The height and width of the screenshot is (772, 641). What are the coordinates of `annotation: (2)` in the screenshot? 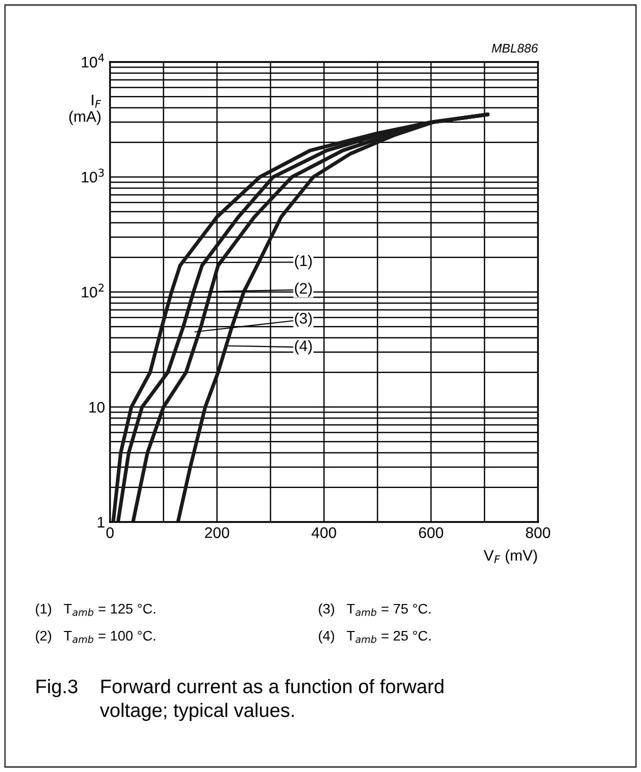 It's located at (303, 289).